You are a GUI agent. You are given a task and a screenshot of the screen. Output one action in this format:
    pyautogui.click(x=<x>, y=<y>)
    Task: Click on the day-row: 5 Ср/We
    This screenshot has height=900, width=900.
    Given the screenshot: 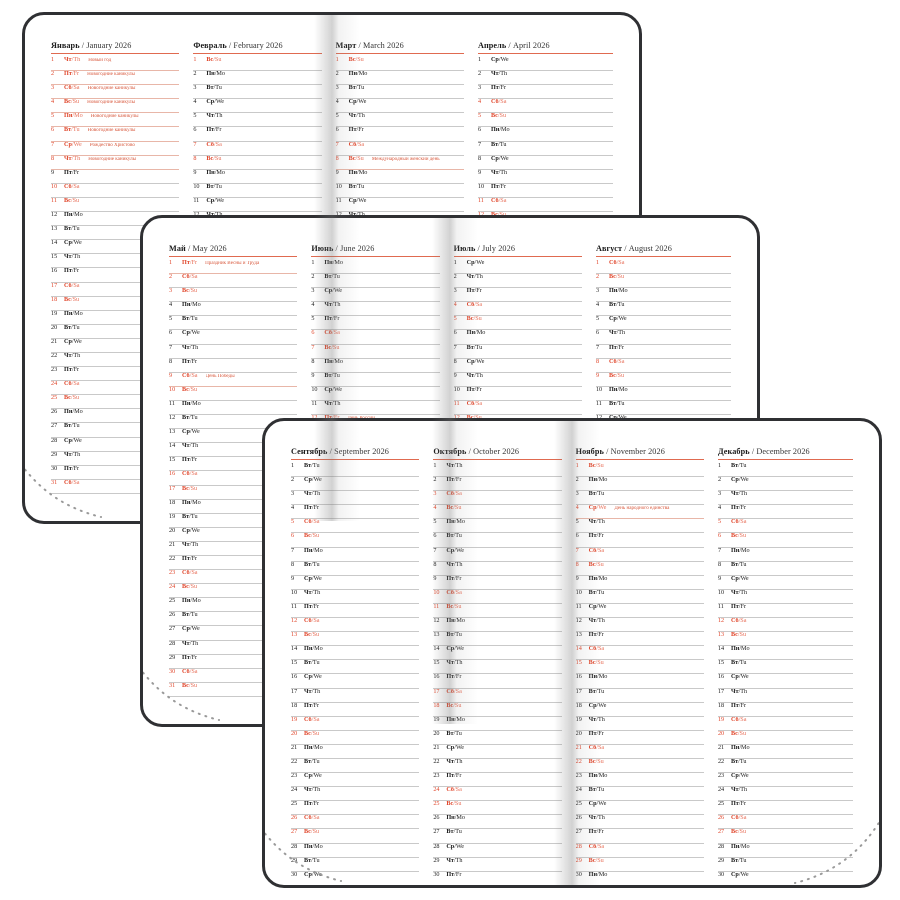 What is the action you would take?
    pyautogui.click(x=663, y=323)
    